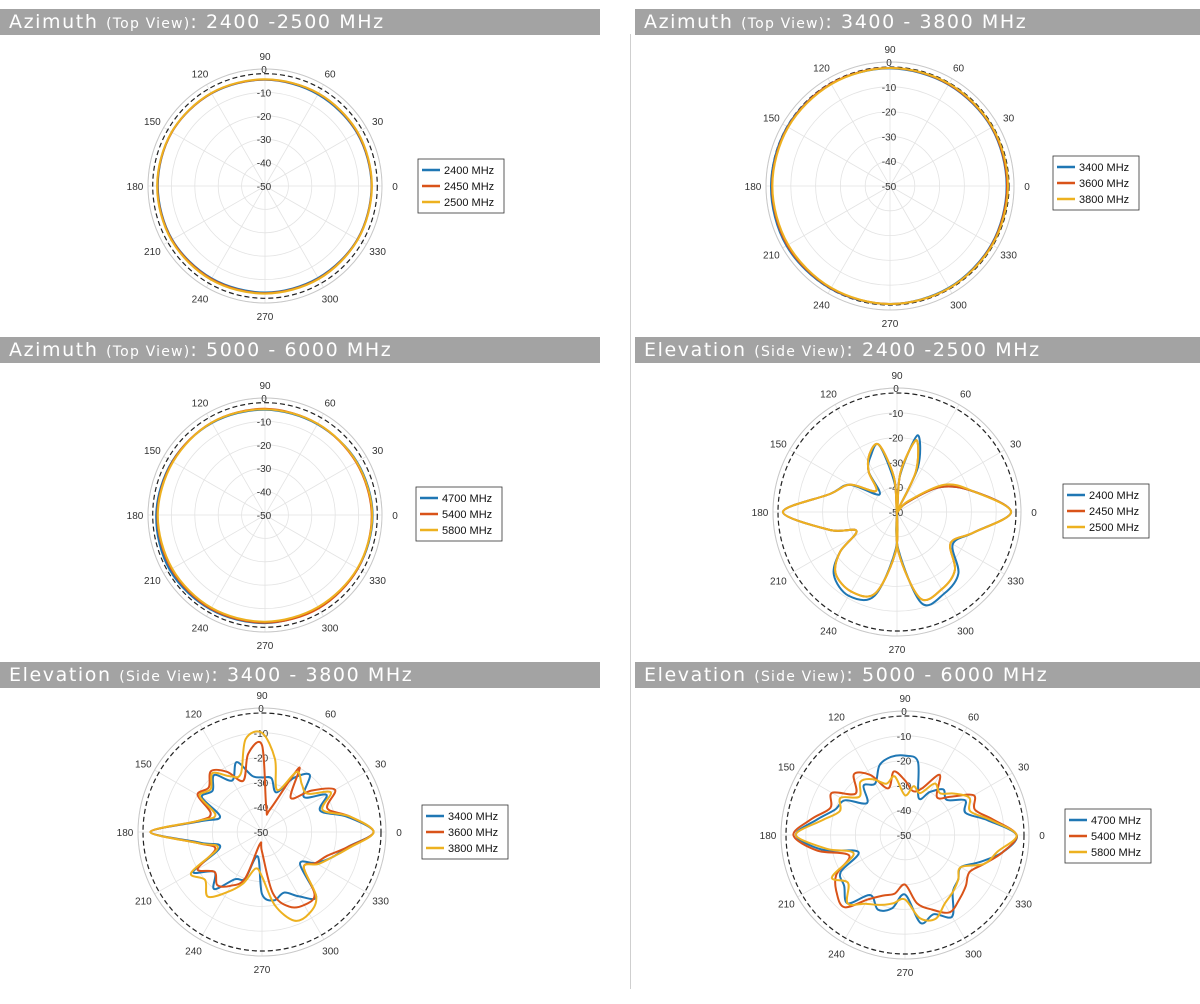 This screenshot has height=1004, width=1200. I want to click on legend-label: 2450 MHz, so click(469, 187).